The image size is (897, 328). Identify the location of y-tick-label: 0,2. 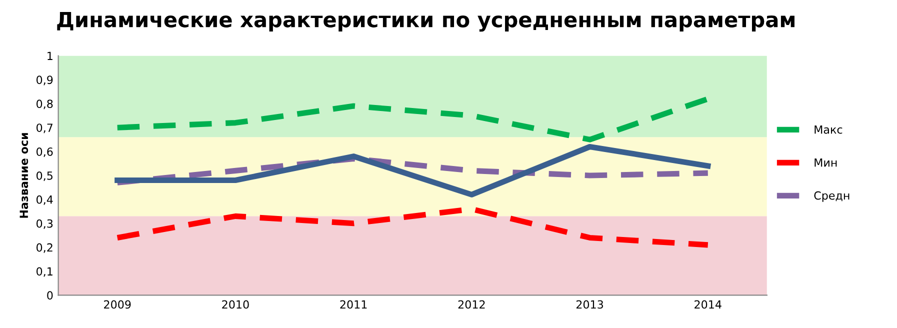
(44, 248).